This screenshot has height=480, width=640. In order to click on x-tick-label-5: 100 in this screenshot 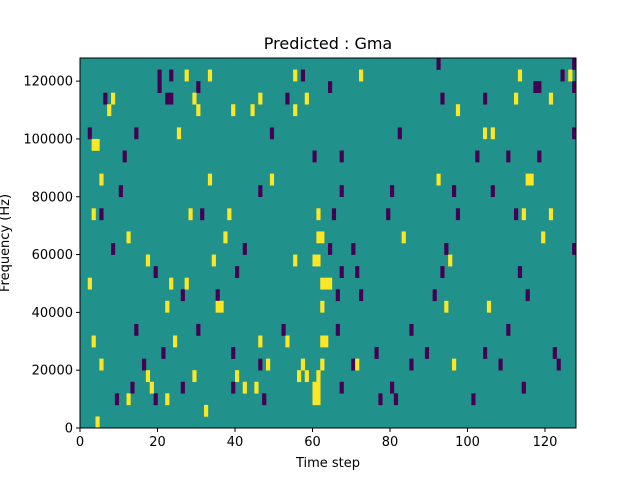, I will do `click(467, 442)`.